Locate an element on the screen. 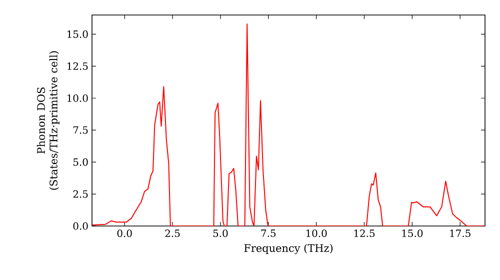 The width and height of the screenshot is (500, 280). x-tick-label: 15.0 is located at coordinates (412, 234).